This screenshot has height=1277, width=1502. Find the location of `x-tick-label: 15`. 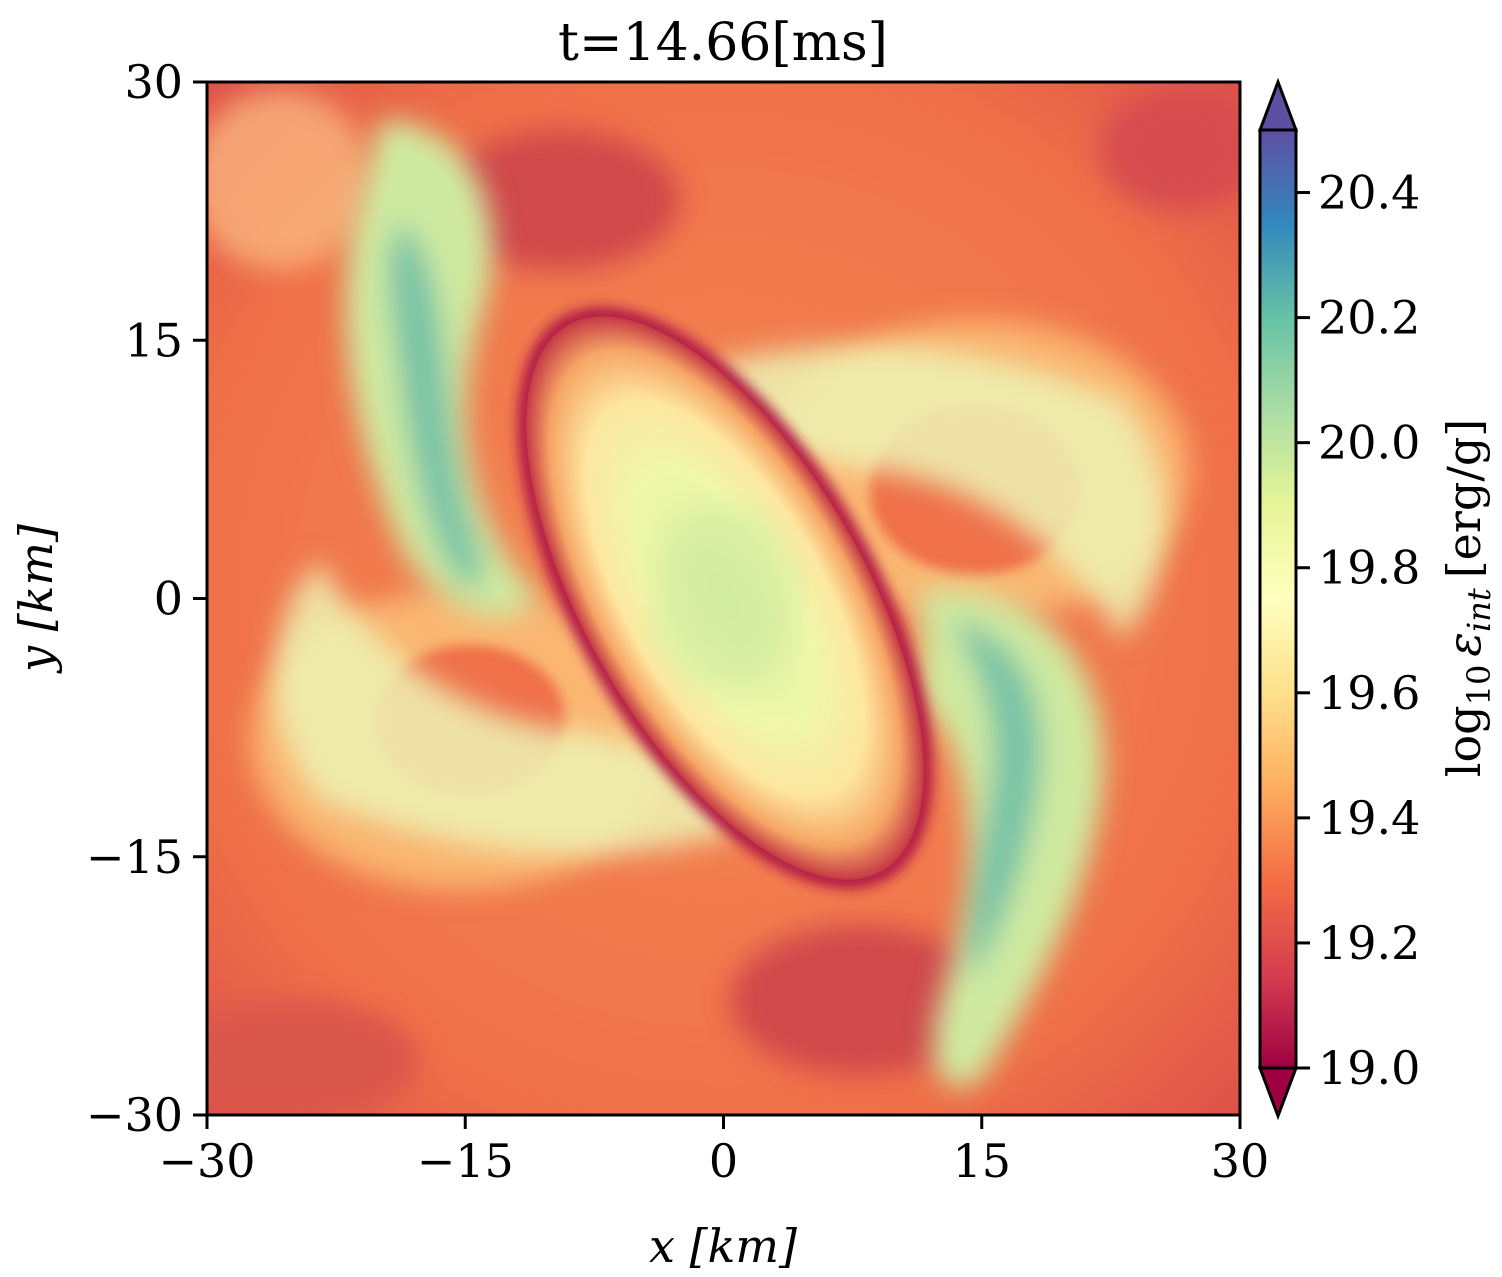

x-tick-label: 15 is located at coordinates (981, 1161).